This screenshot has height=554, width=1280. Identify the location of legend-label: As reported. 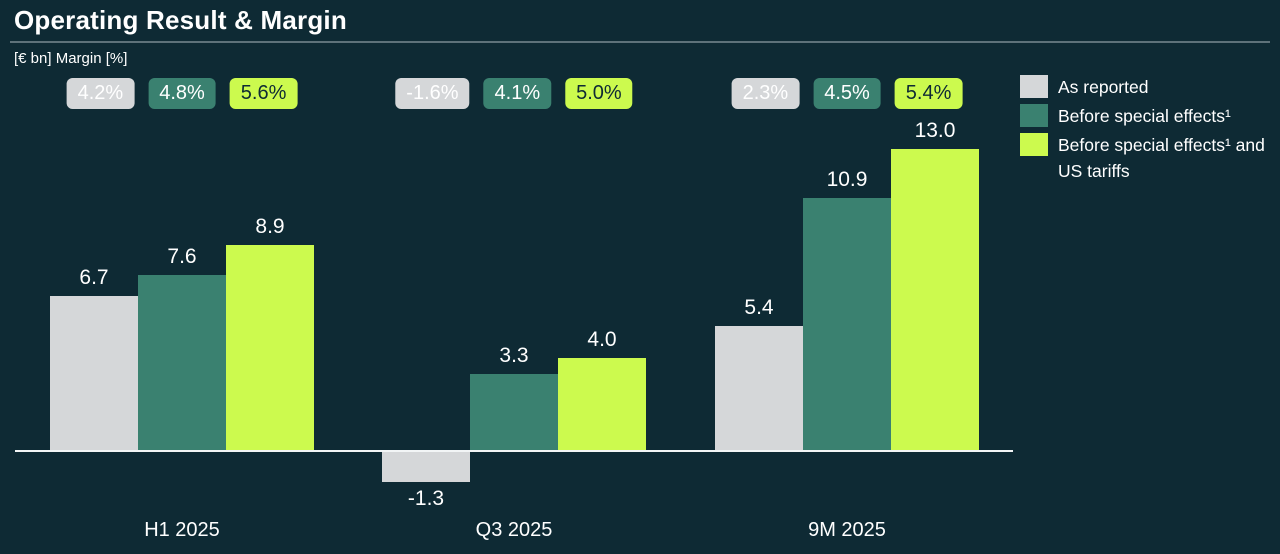
(1103, 87).